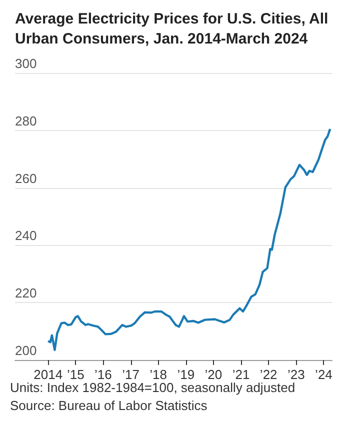 The width and height of the screenshot is (350, 436). Describe the element at coordinates (103, 374) in the screenshot. I see `x-tick-label: ’16` at that location.